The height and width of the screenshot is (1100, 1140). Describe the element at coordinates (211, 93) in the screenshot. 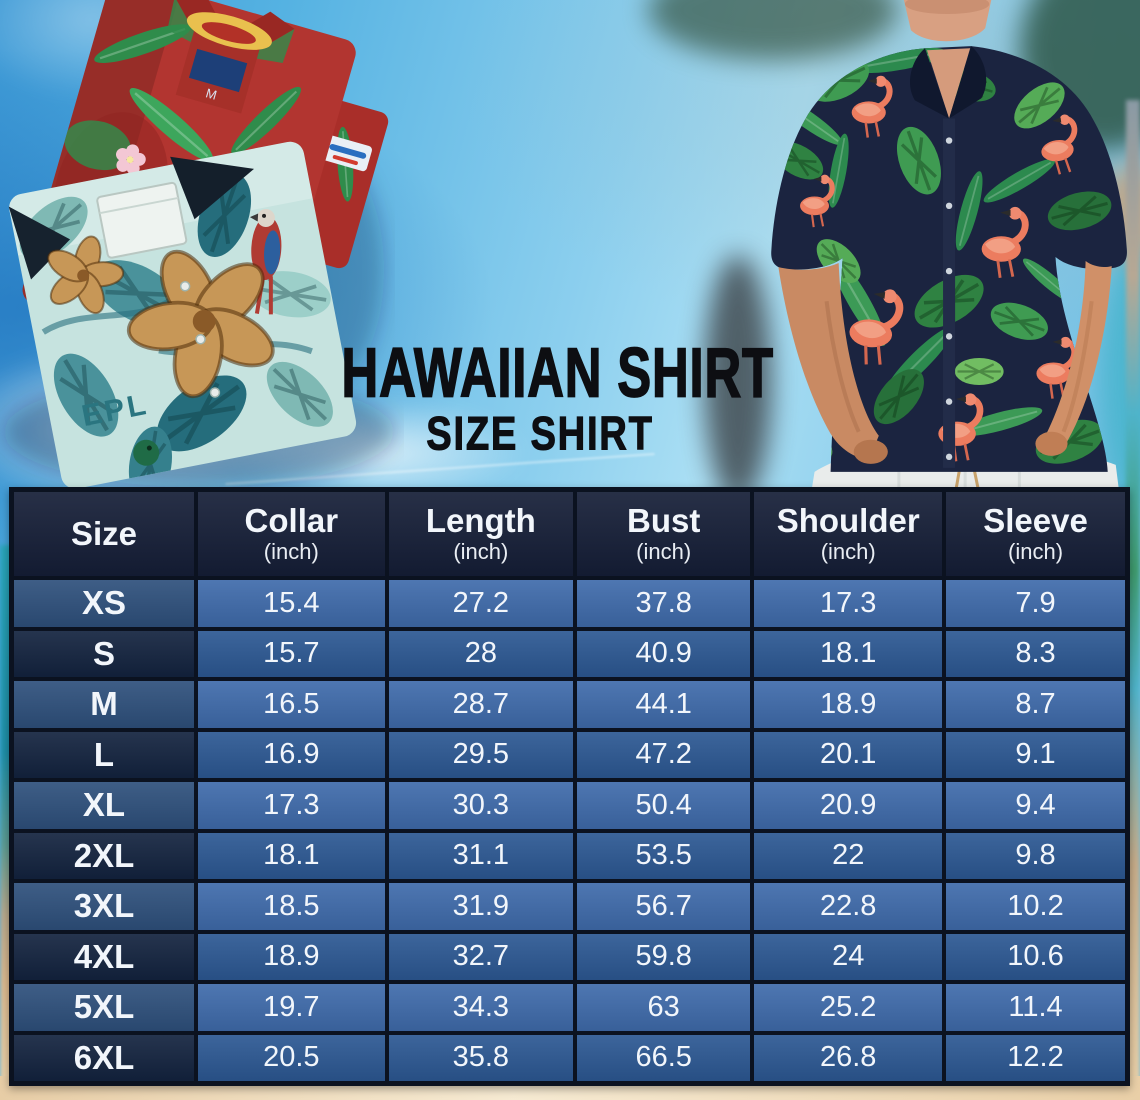

I see `shirt-tag-letter: M` at that location.